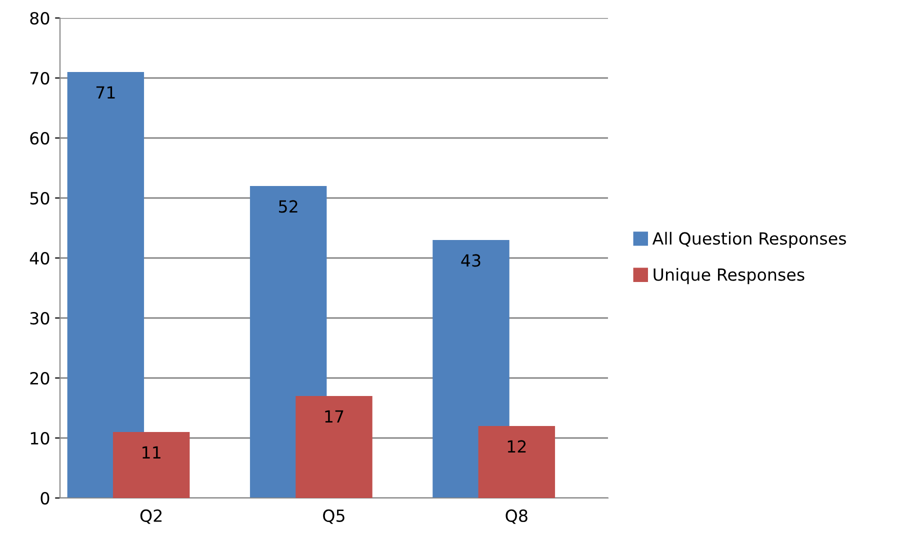 This screenshot has height=546, width=923. Describe the element at coordinates (40, 318) in the screenshot. I see `y-tick-label: 30` at that location.